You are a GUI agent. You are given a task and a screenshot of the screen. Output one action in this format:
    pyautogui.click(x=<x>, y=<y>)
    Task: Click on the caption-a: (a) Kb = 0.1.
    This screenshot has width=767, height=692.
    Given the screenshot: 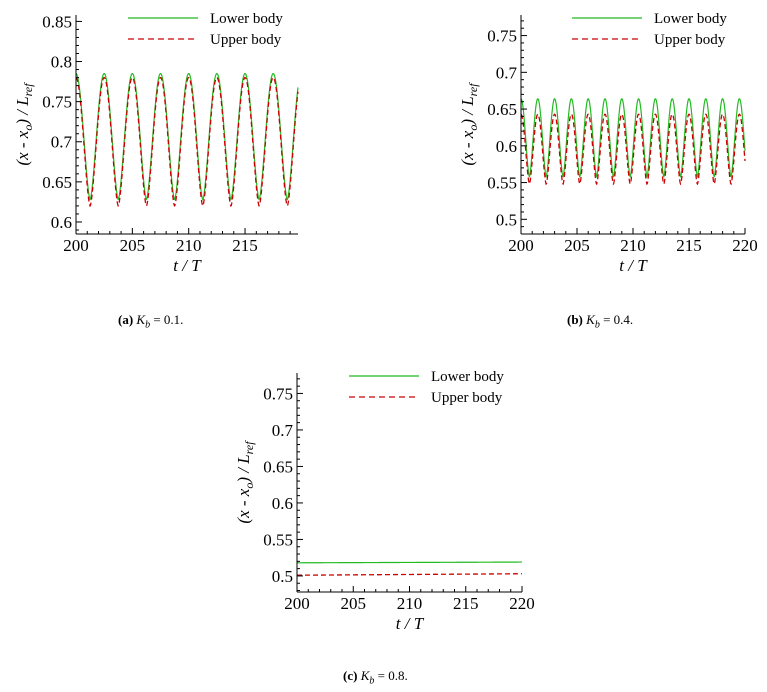 What is the action you would take?
    pyautogui.click(x=150, y=321)
    